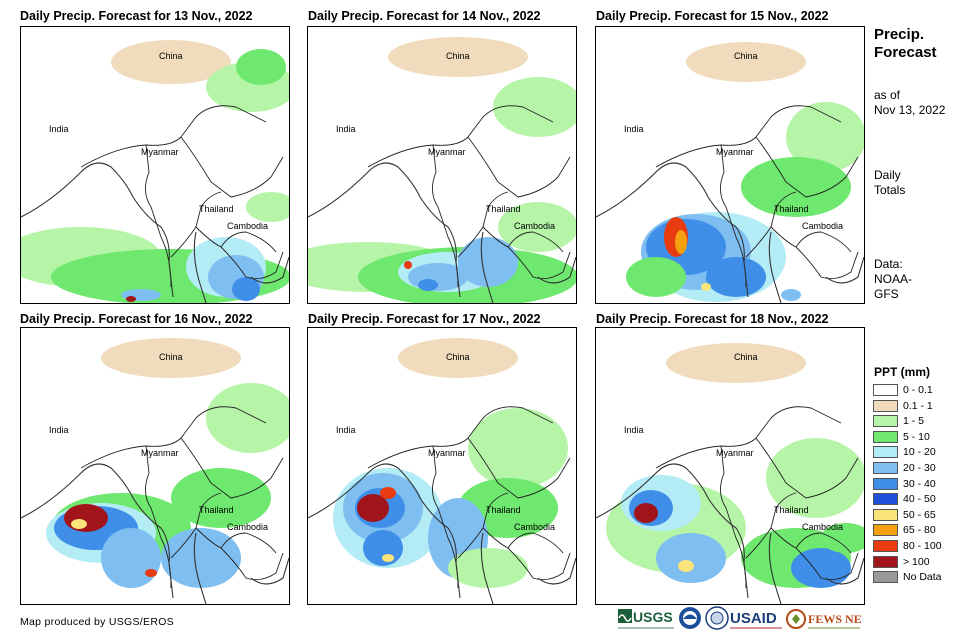  Describe the element at coordinates (922, 577) in the screenshot. I see `legend-label: No Data` at that location.